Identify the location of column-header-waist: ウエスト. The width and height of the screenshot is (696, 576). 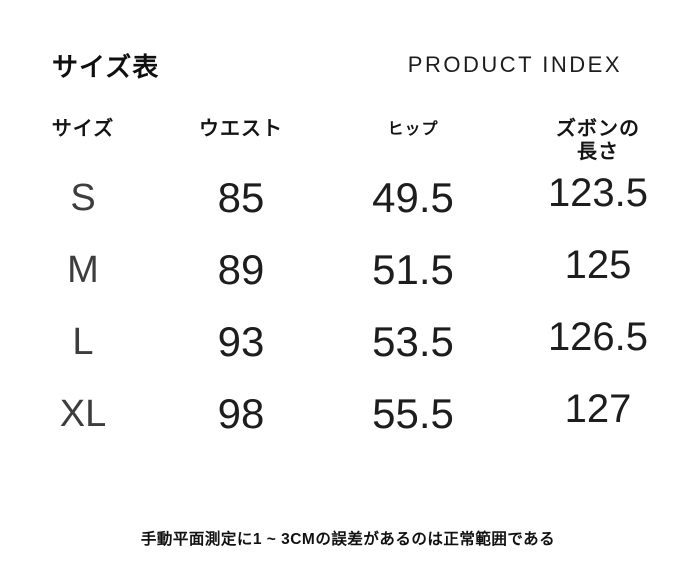
(241, 129).